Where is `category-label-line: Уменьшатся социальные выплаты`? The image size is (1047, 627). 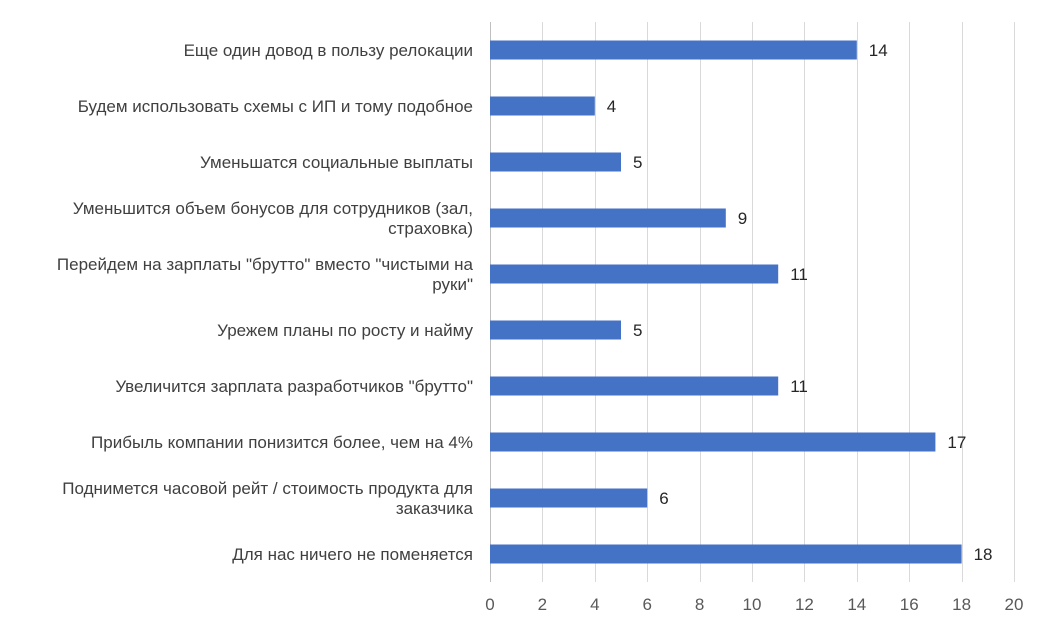 category-label-line: Уменьшатся социальные выплаты is located at coordinates (336, 162).